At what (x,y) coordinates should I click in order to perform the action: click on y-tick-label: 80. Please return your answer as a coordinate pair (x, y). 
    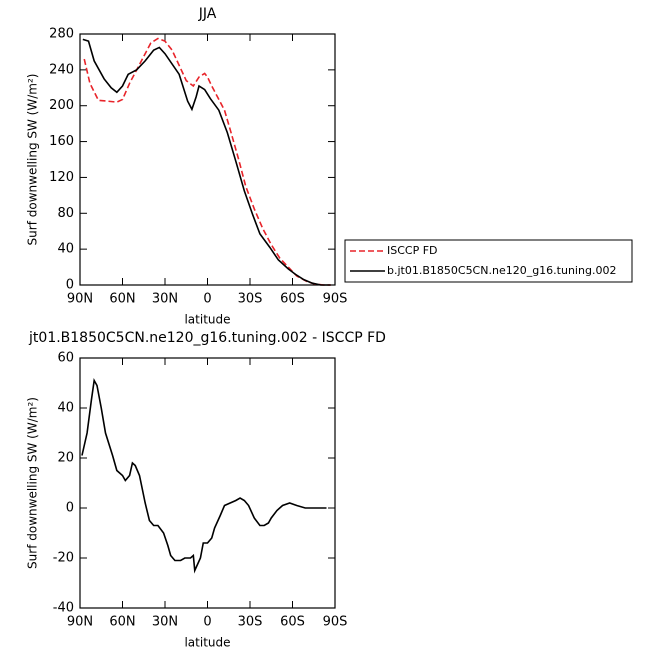
    Looking at the image, I should click on (65, 213).